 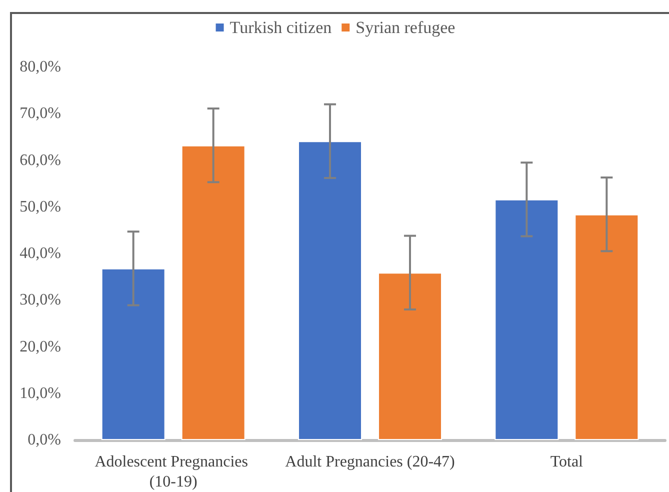 What do you see at coordinates (281, 27) in the screenshot?
I see `legend-label: Turkish citizen` at bounding box center [281, 27].